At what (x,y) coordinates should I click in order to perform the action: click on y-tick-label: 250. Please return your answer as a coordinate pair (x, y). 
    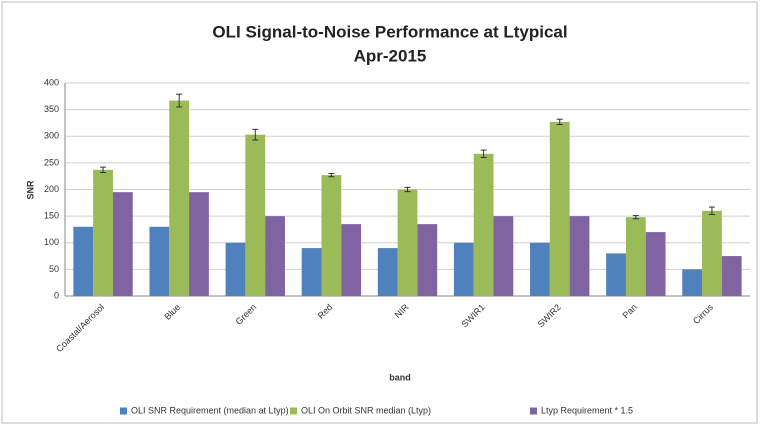
    Looking at the image, I should click on (51, 162).